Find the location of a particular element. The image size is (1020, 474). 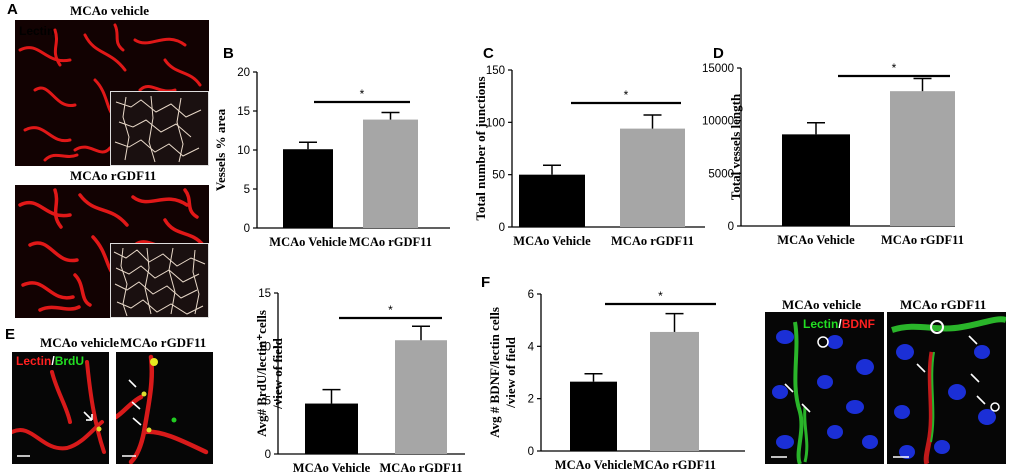

y-tick-label: 50 is located at coordinates (498, 176).